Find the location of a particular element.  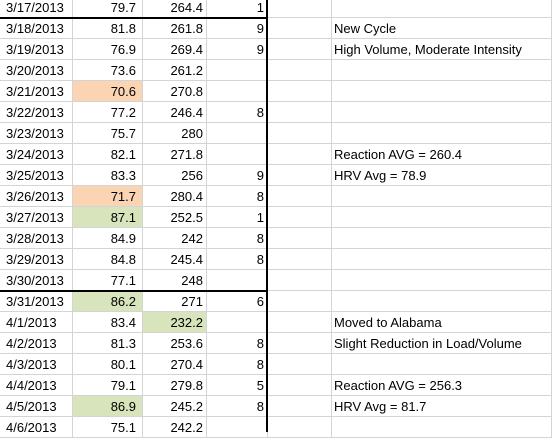

date-cell: 3/27/2013 is located at coordinates (36, 217).